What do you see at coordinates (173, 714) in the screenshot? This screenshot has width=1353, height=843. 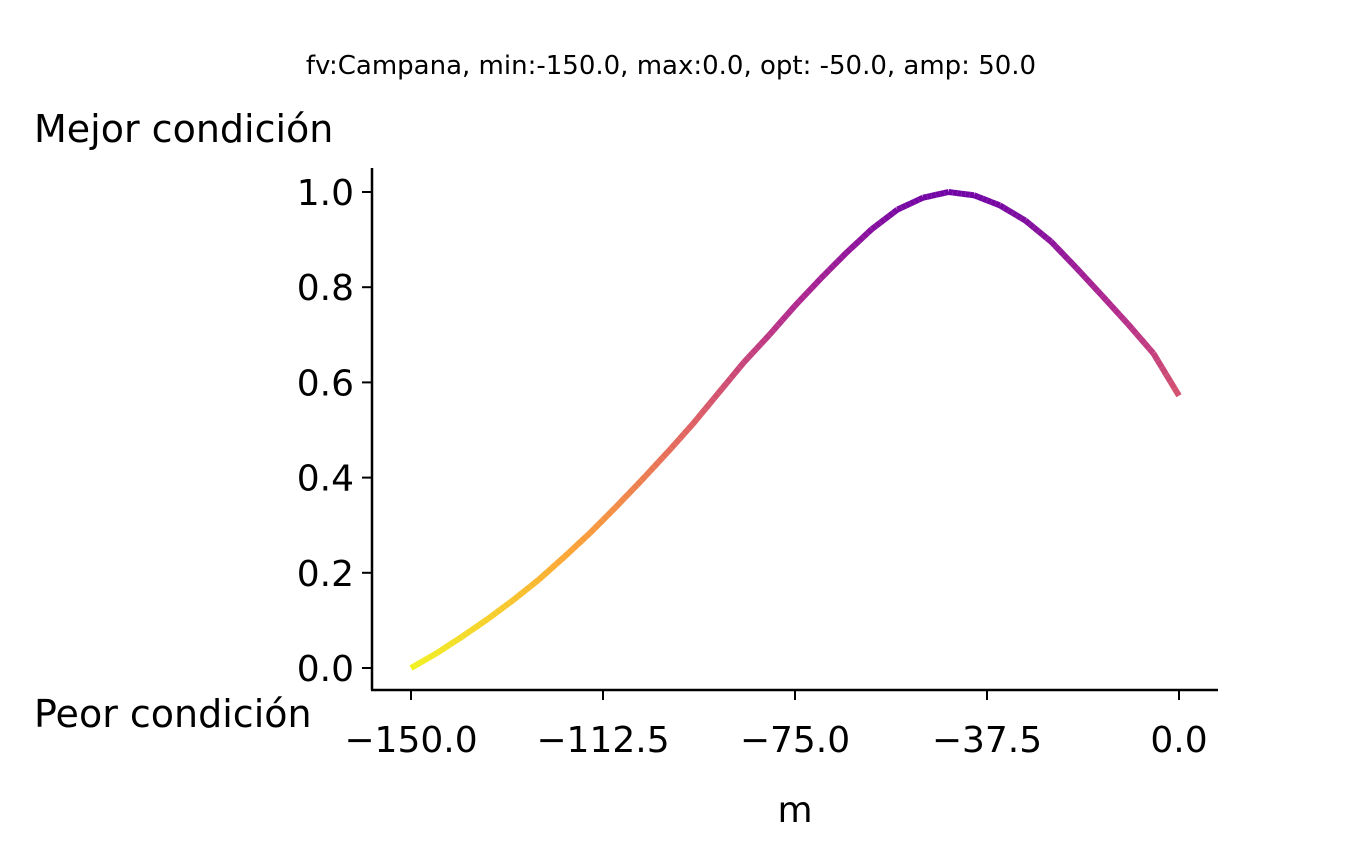 I see `bottom-label: Peor condición` at bounding box center [173, 714].